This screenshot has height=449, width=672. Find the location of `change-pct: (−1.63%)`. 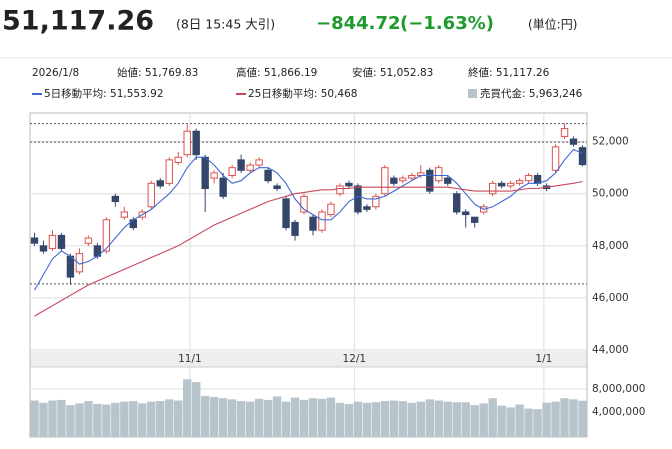

change-pct: (−1.63%) is located at coordinates (447, 23).